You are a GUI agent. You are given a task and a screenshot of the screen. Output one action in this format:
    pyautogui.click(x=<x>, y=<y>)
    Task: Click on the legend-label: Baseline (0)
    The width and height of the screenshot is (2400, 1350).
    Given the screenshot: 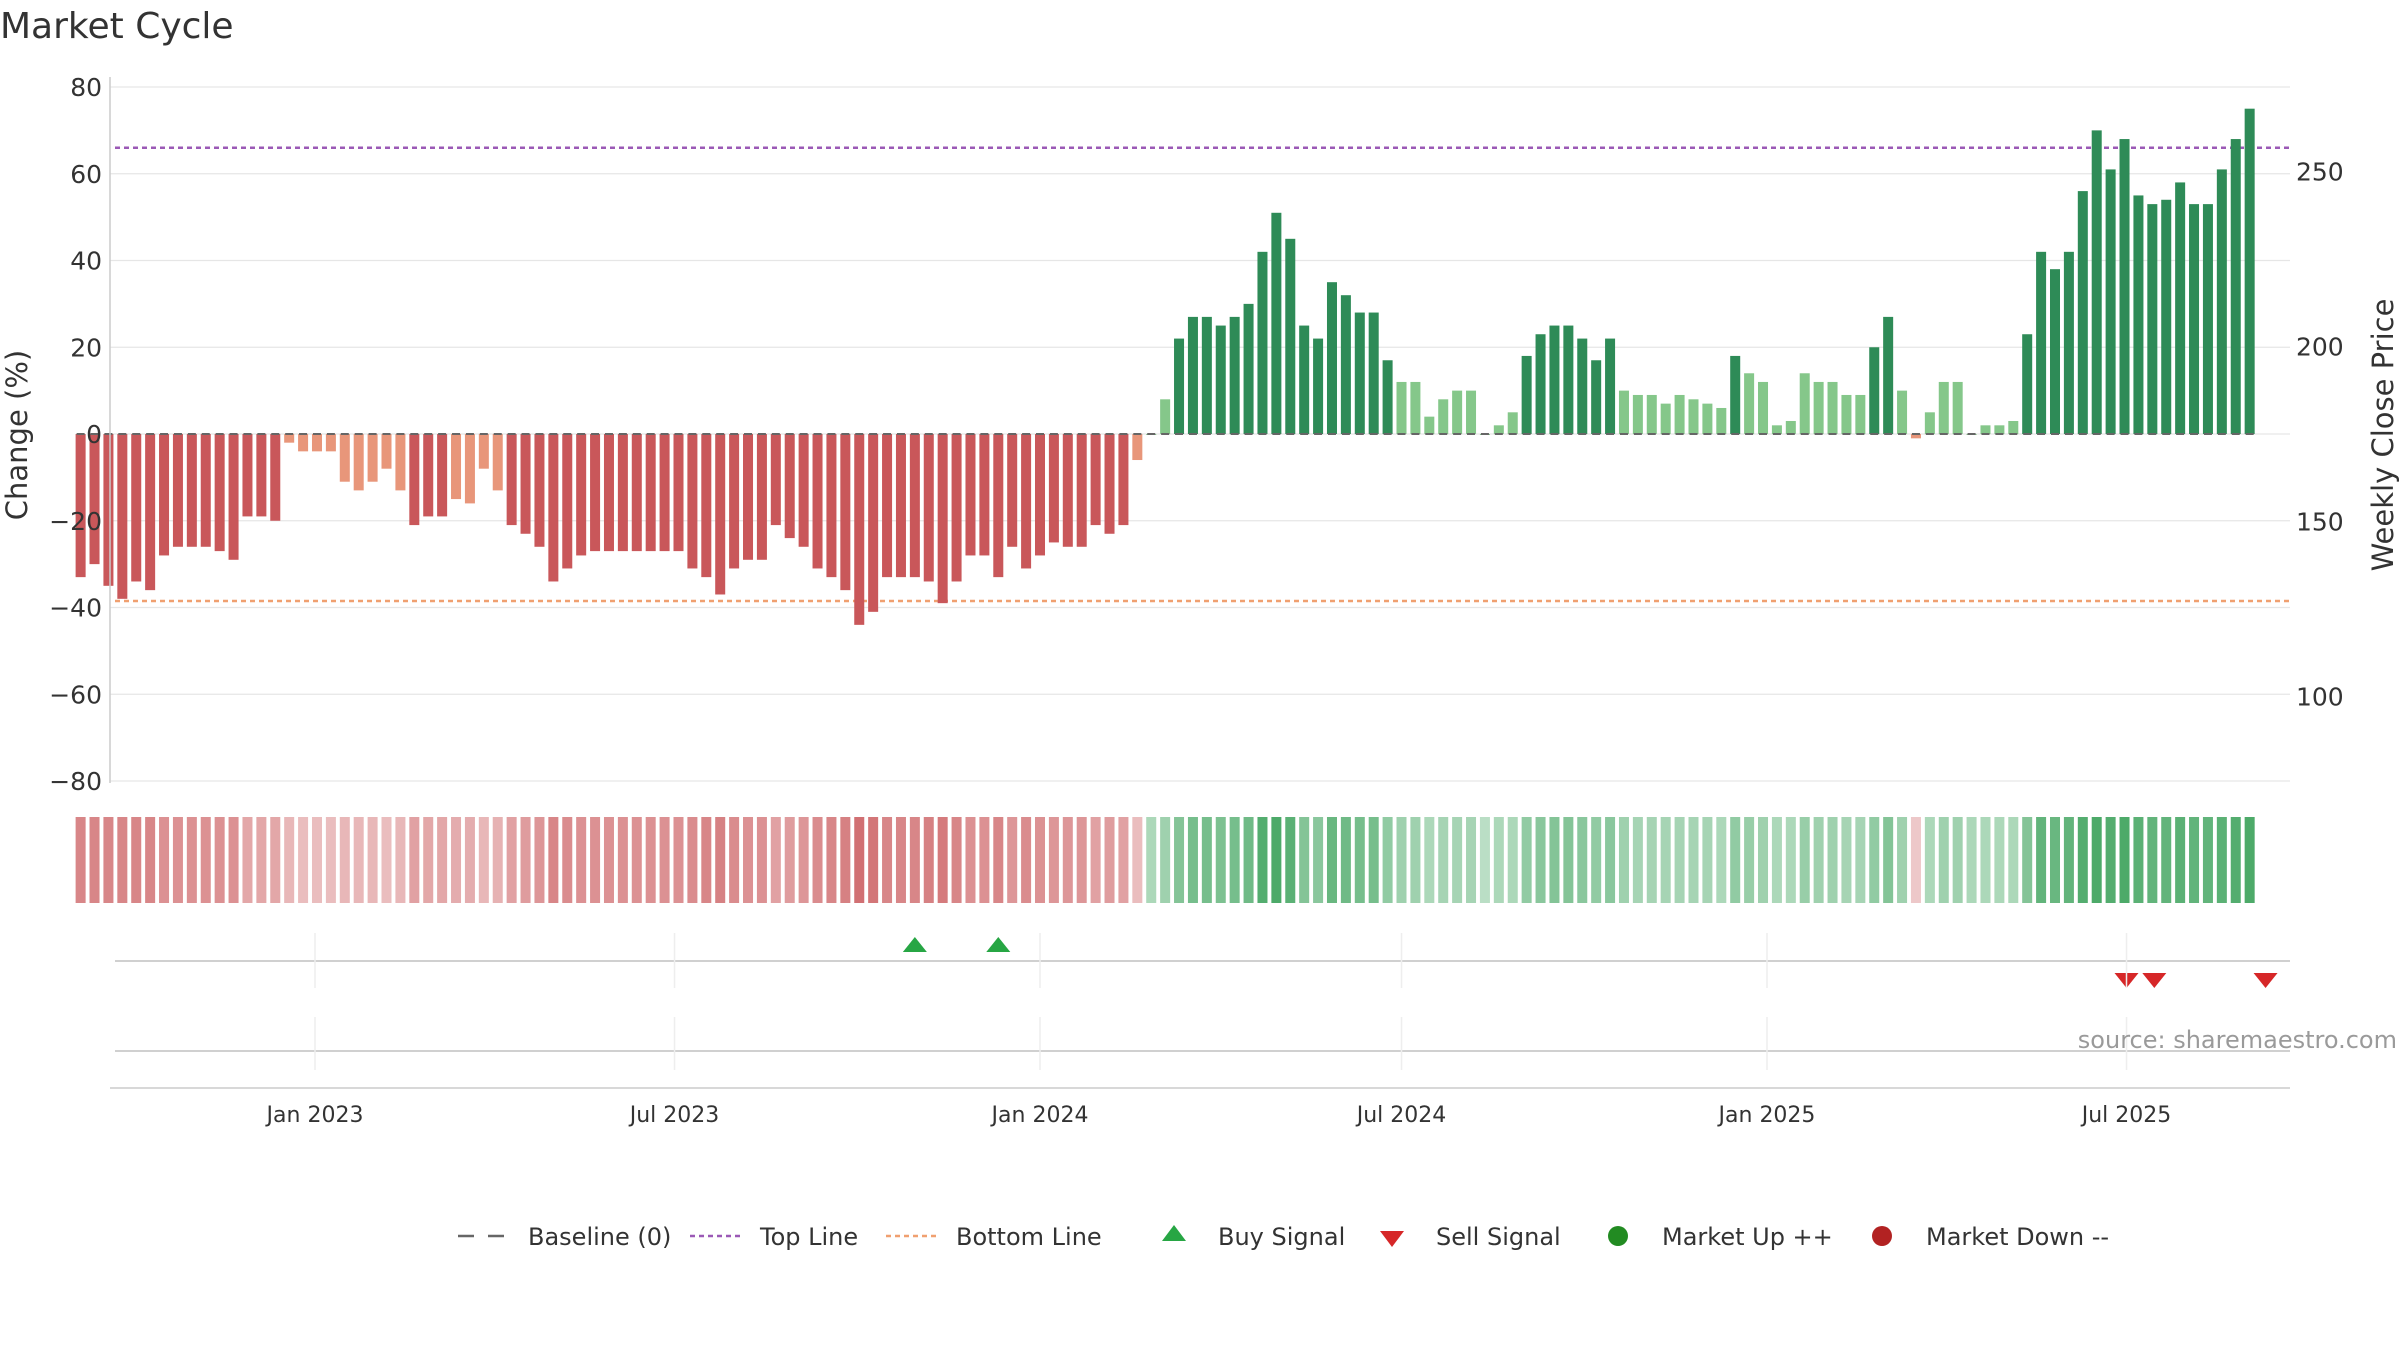 What is the action you would take?
    pyautogui.click(x=599, y=1237)
    